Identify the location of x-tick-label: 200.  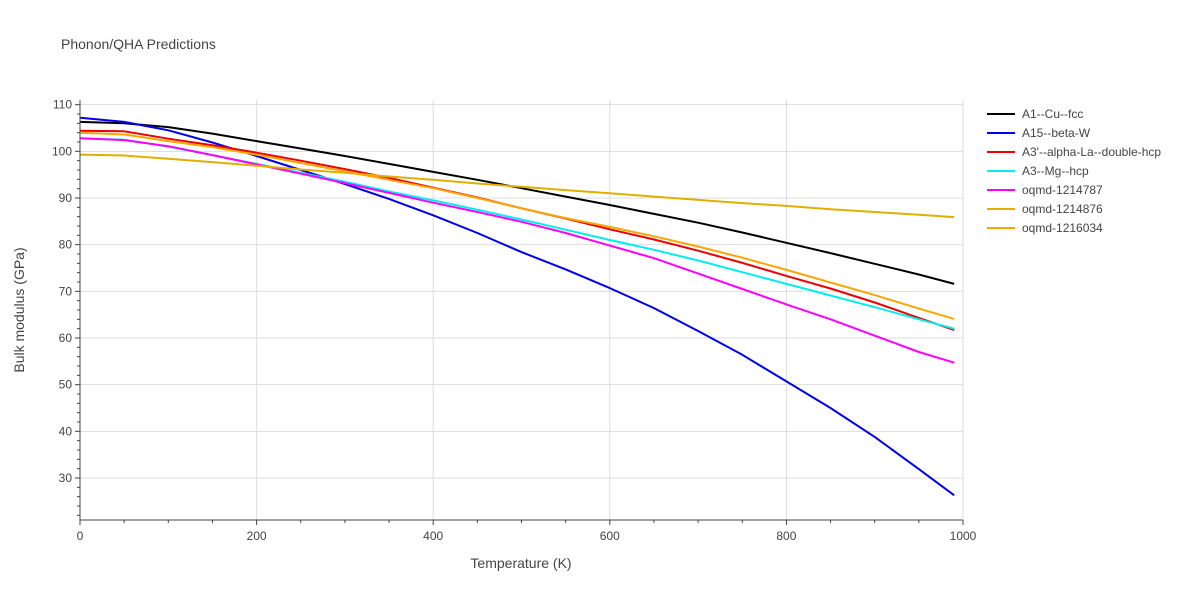
(257, 536).